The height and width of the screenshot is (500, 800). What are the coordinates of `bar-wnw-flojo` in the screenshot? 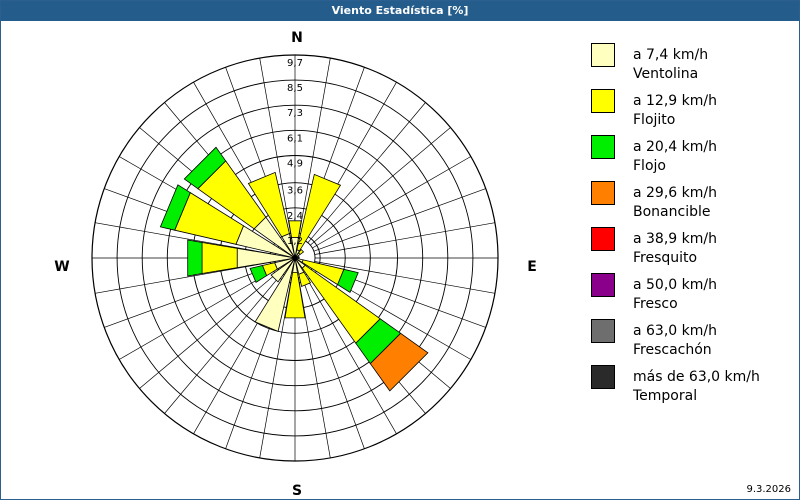 It's located at (175, 207).